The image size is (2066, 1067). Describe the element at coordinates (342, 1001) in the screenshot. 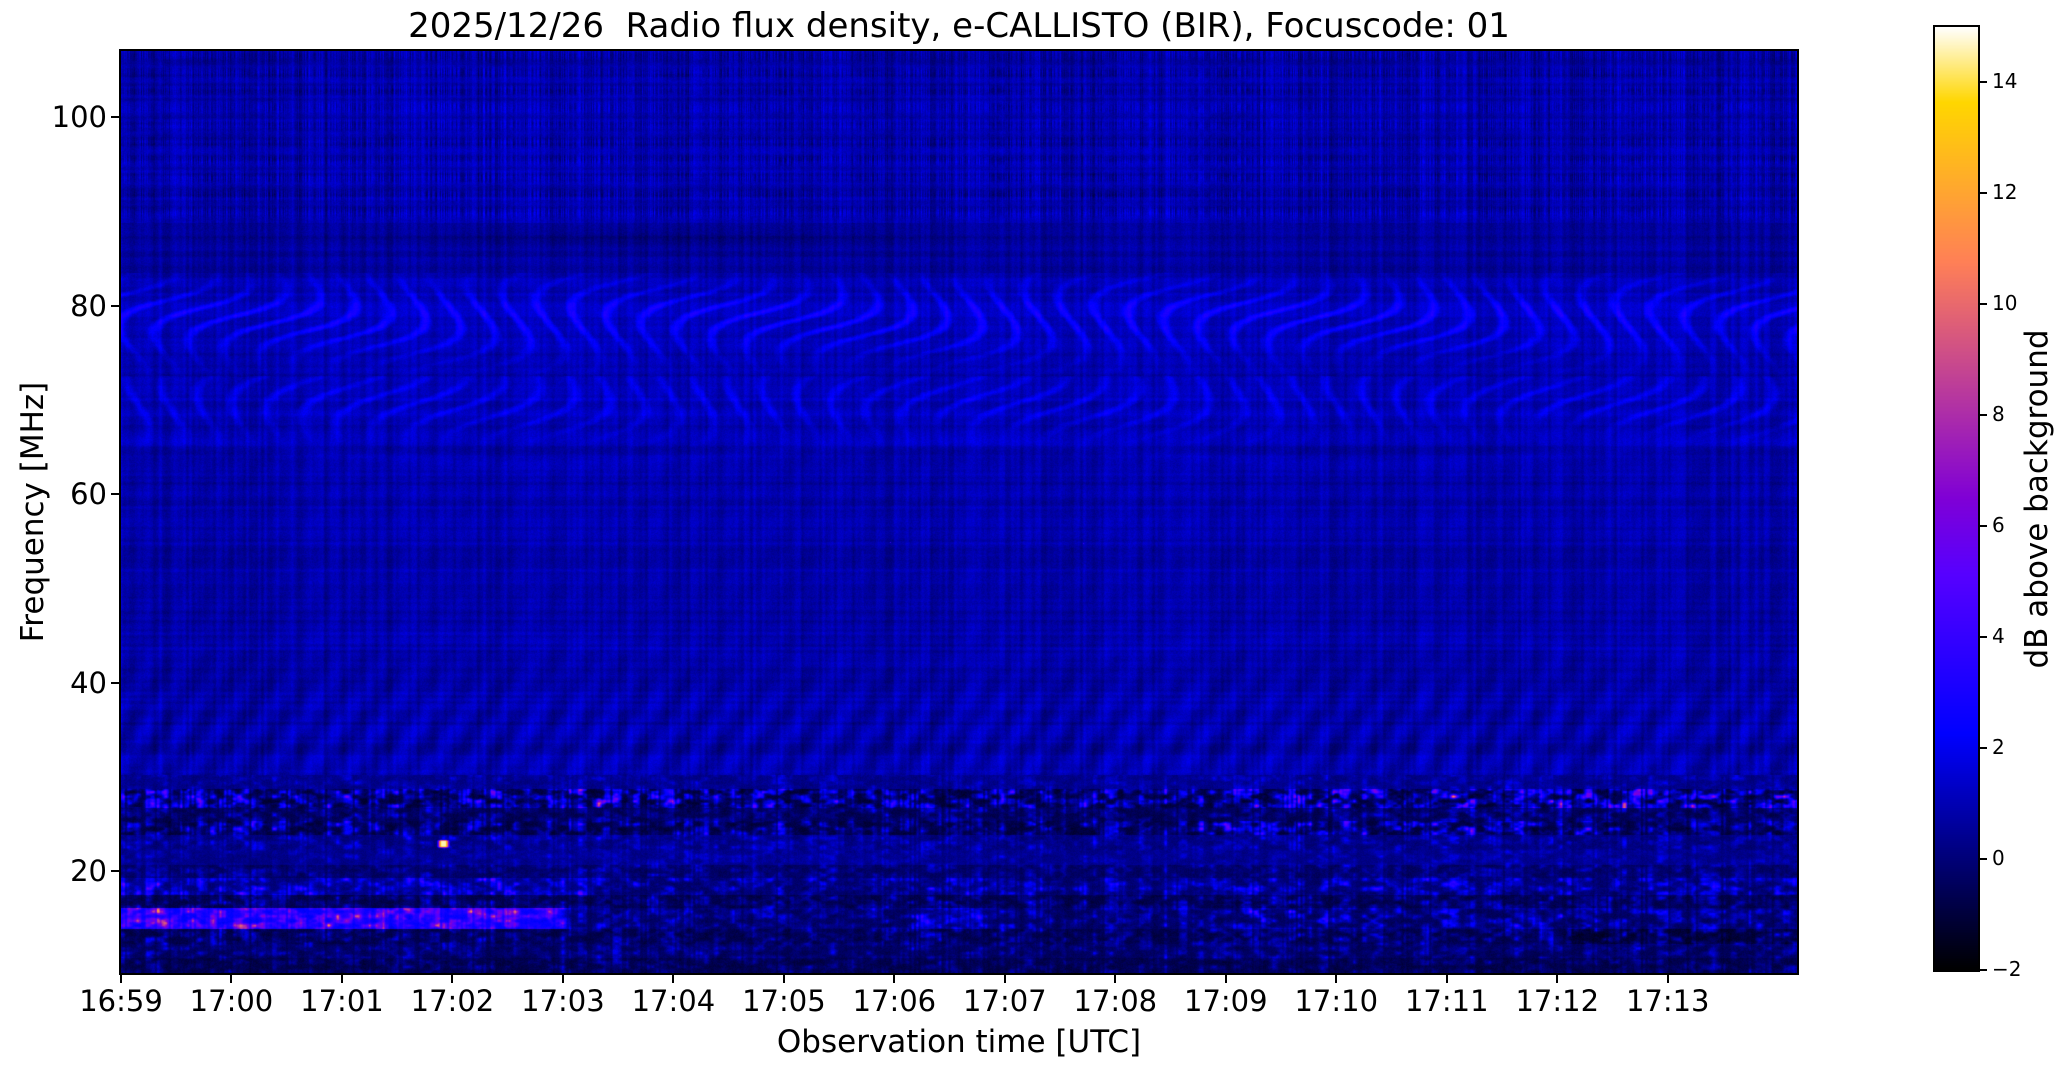

I see `x-tick-label: 17:01` at that location.